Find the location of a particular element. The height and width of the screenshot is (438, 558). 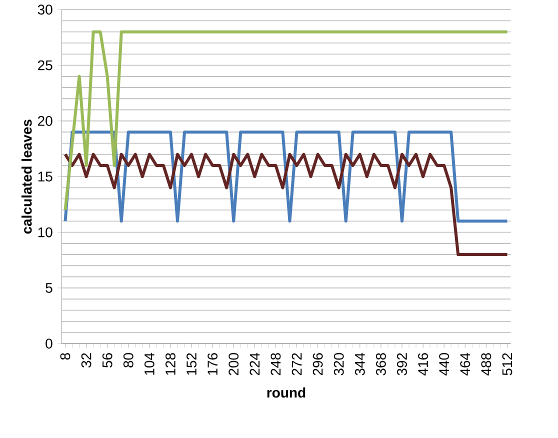

x-tick-label: 440 is located at coordinates (444, 364).